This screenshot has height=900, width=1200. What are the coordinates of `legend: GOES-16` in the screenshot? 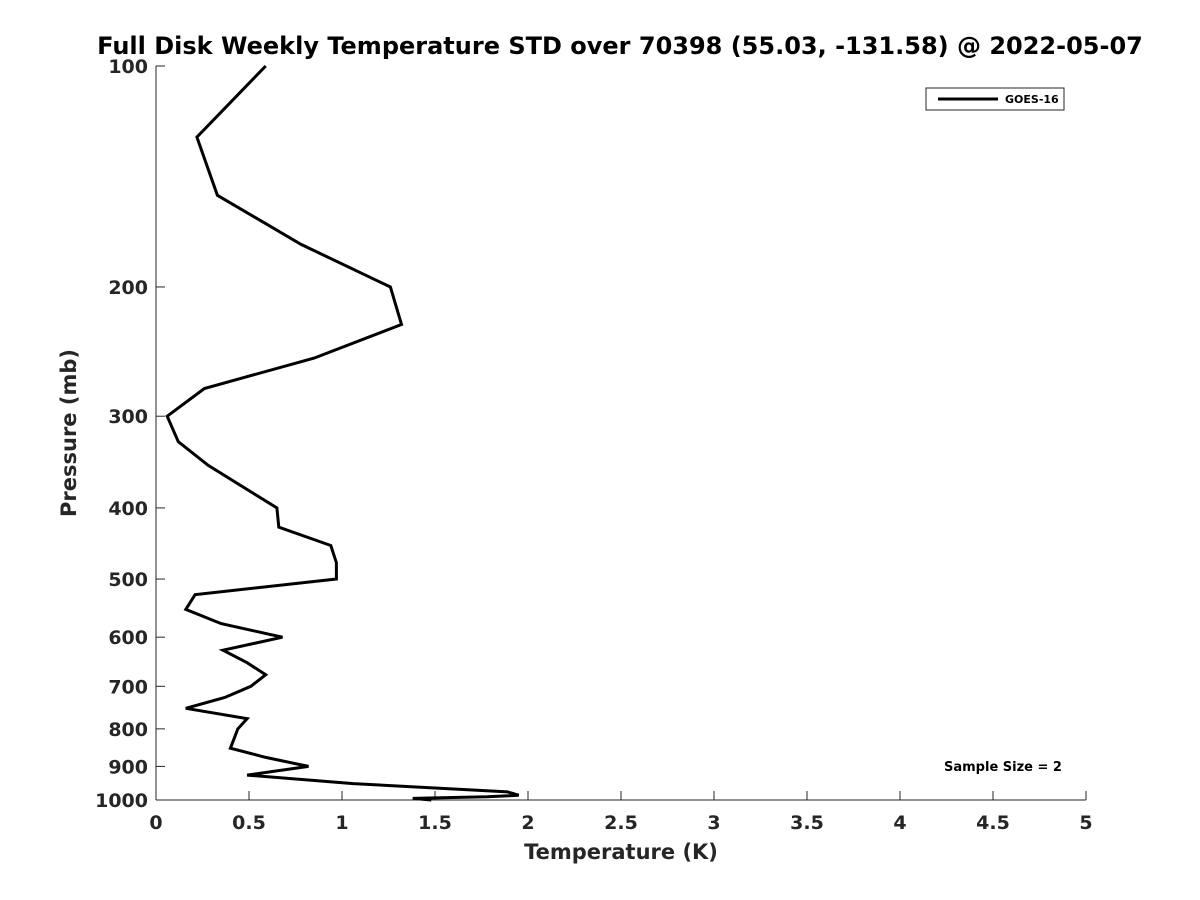 It's located at (995, 99).